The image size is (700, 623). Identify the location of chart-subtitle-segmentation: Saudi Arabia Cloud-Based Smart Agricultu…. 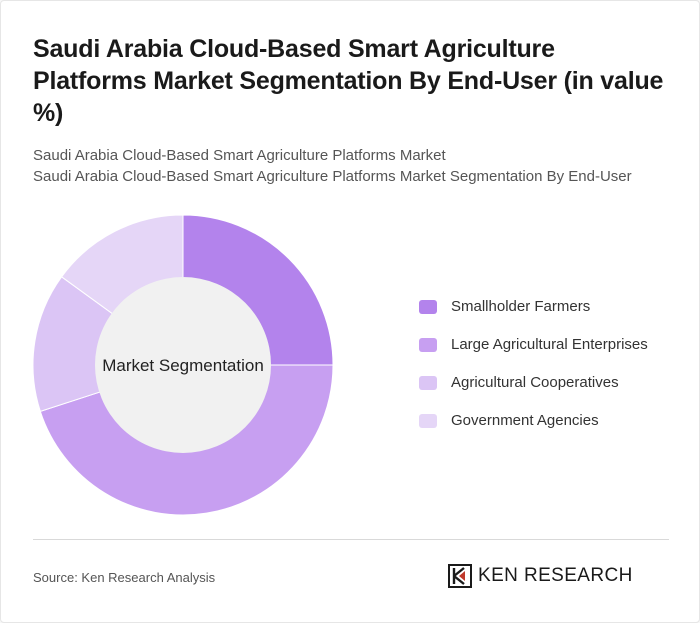
(332, 176).